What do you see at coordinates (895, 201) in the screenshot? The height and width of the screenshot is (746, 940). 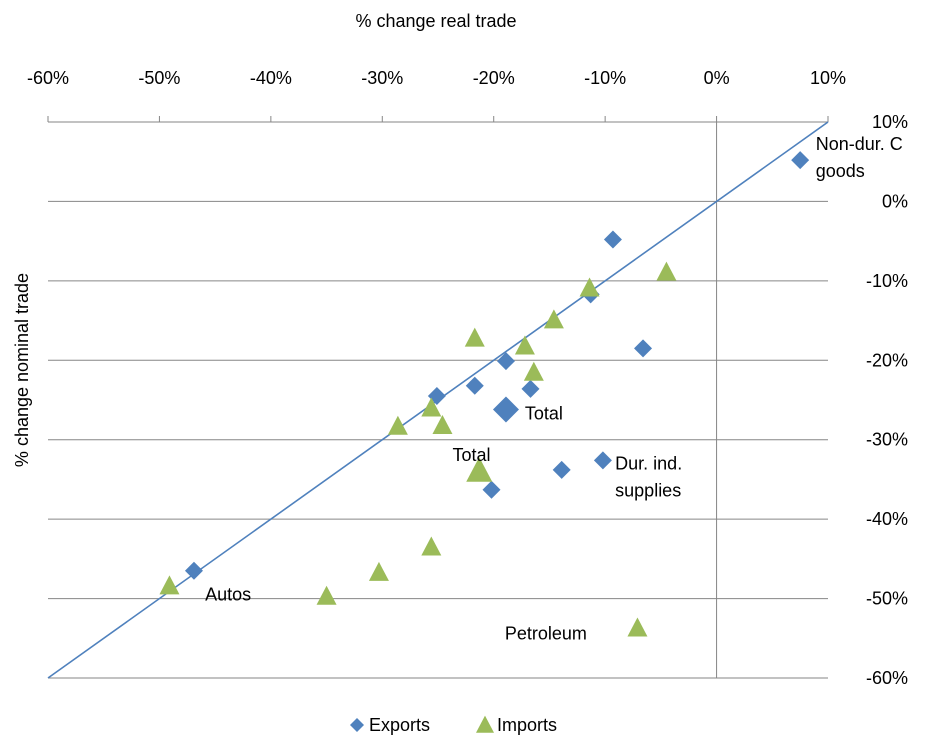 I see `y-tick-label: 0%` at bounding box center [895, 201].